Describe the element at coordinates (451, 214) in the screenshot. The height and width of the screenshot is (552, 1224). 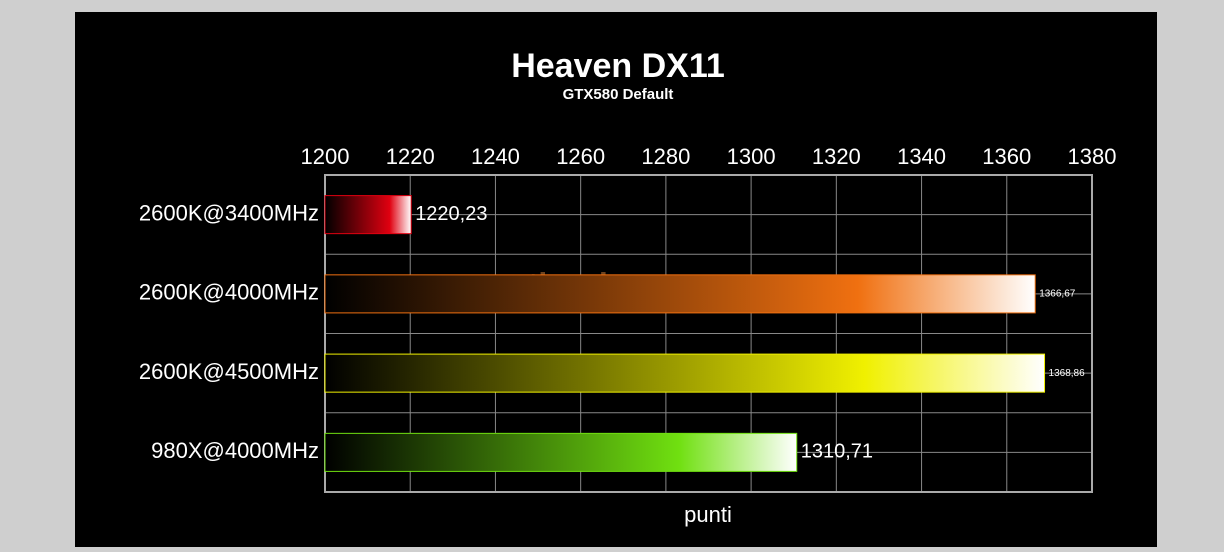
I see `value-label: 1220,23` at that location.